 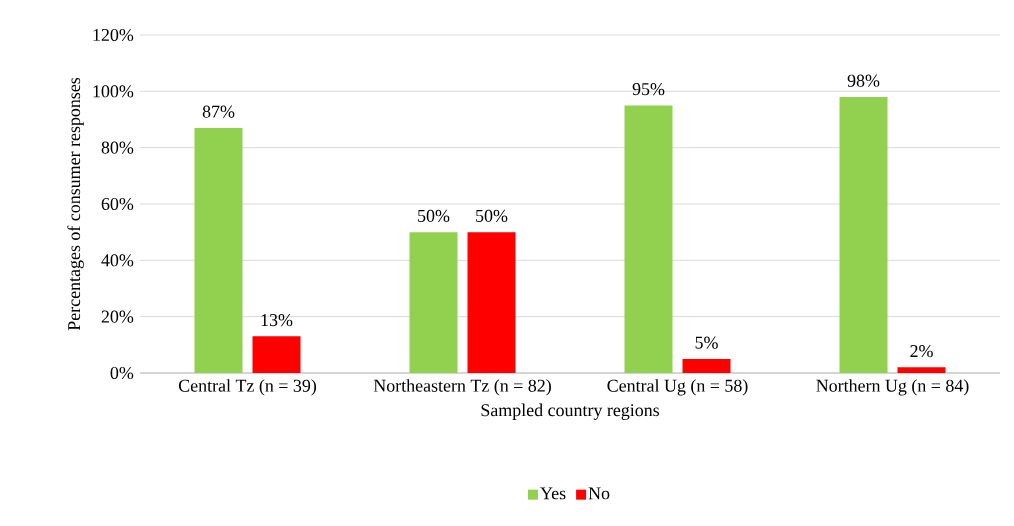 I want to click on data-label: 2%, so click(x=921, y=351).